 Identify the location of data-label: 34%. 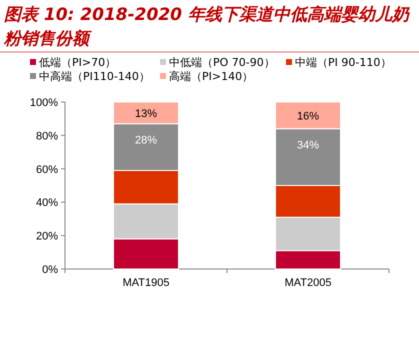
(308, 146).